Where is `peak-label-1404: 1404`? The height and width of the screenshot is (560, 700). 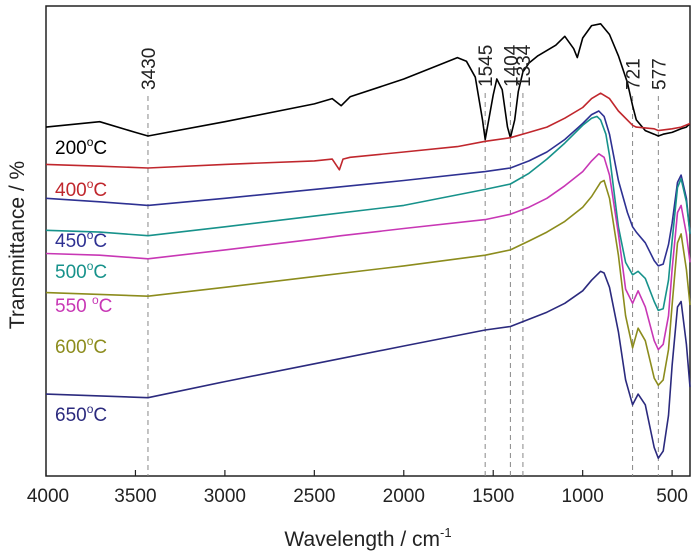
peak-label-1404: 1404 is located at coordinates (511, 65).